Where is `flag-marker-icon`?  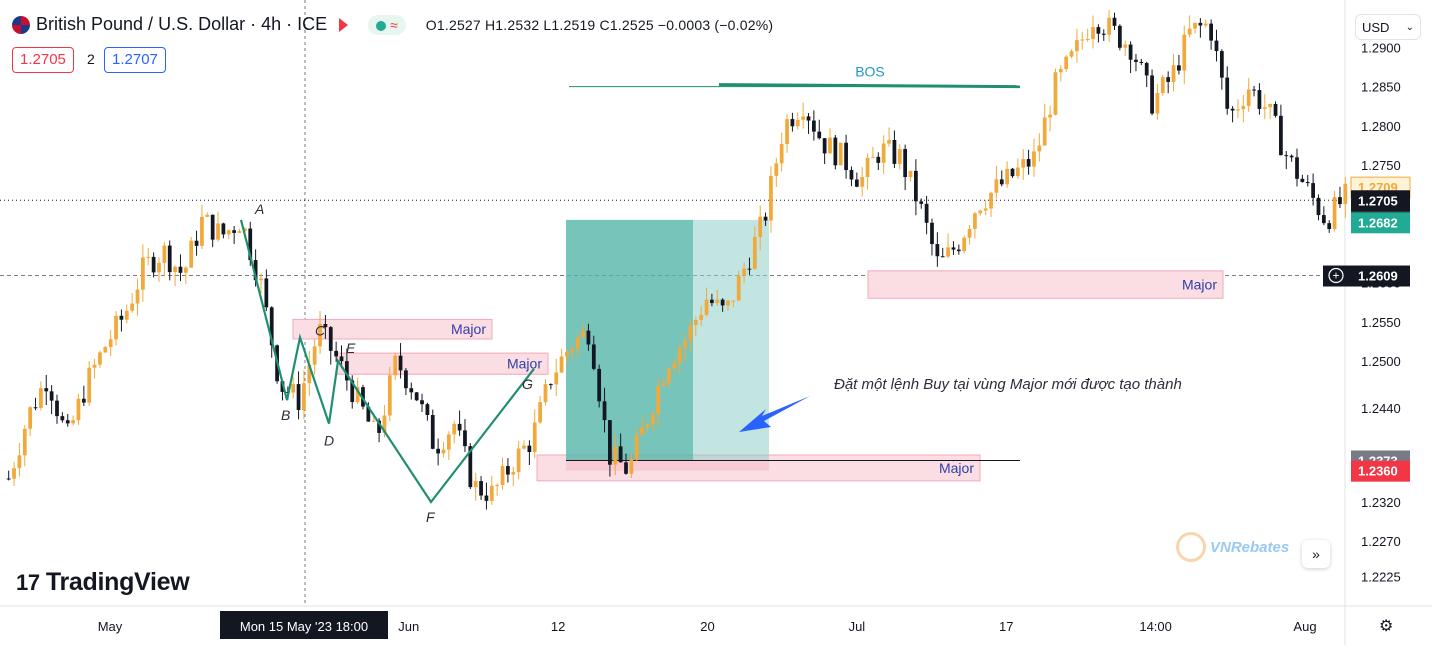
flag-marker-icon is located at coordinates (344, 24).